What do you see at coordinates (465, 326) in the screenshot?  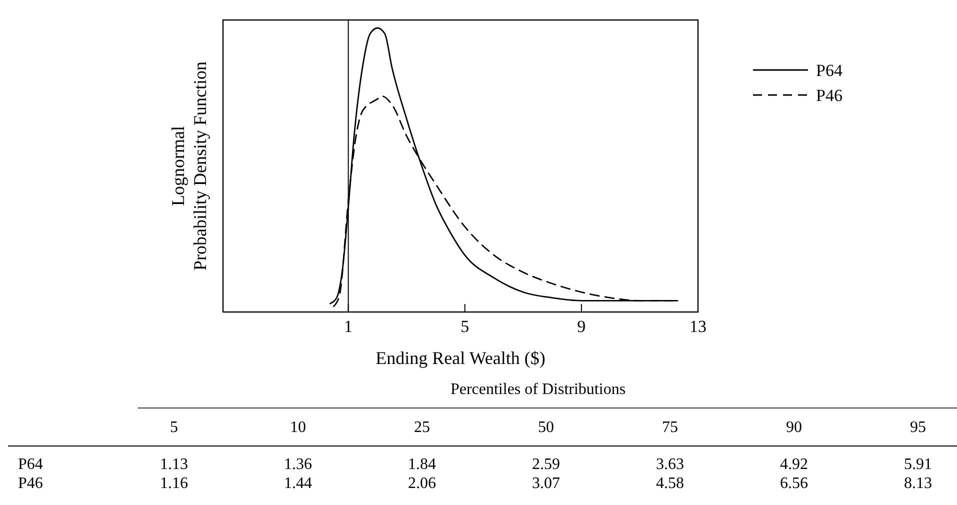 I see `x-tick-label: 5` at bounding box center [465, 326].